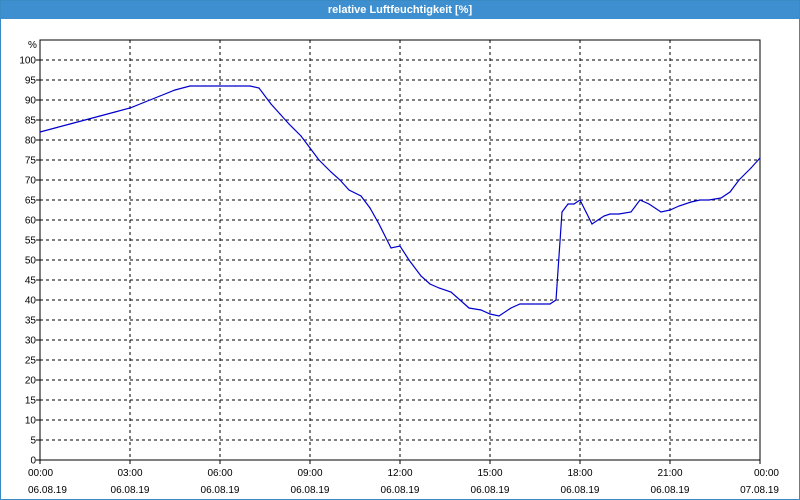 The image size is (800, 500). What do you see at coordinates (31, 101) in the screenshot?
I see `y-tick-label: 90` at bounding box center [31, 101].